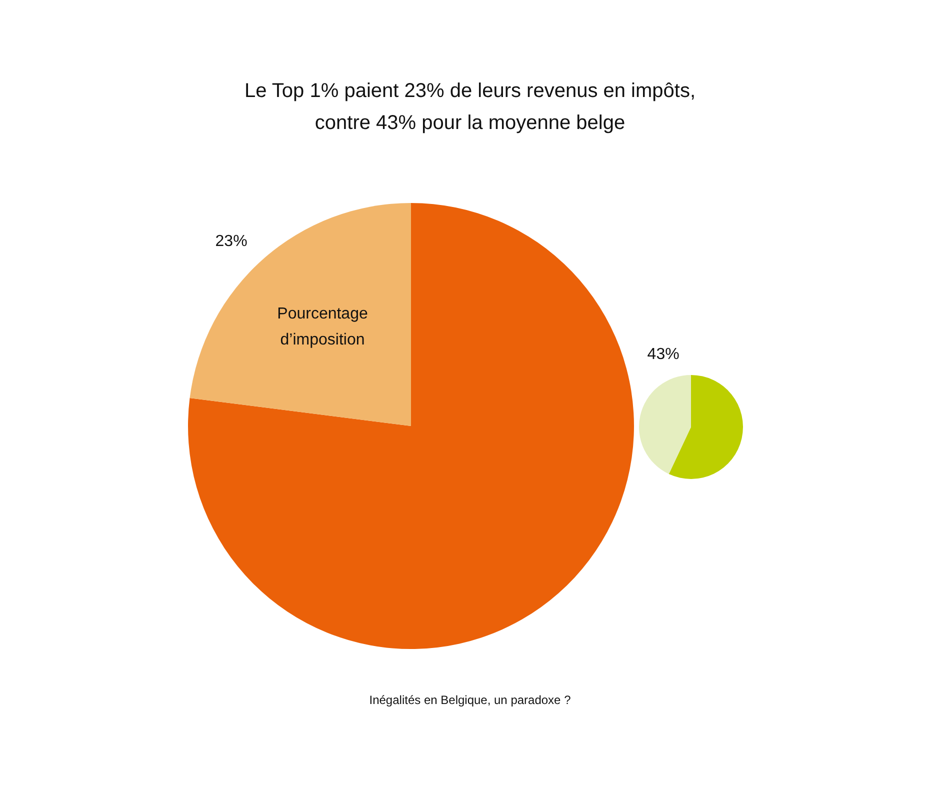  I want to click on slice-label: Pourcentage d’imposition, so click(322, 327).